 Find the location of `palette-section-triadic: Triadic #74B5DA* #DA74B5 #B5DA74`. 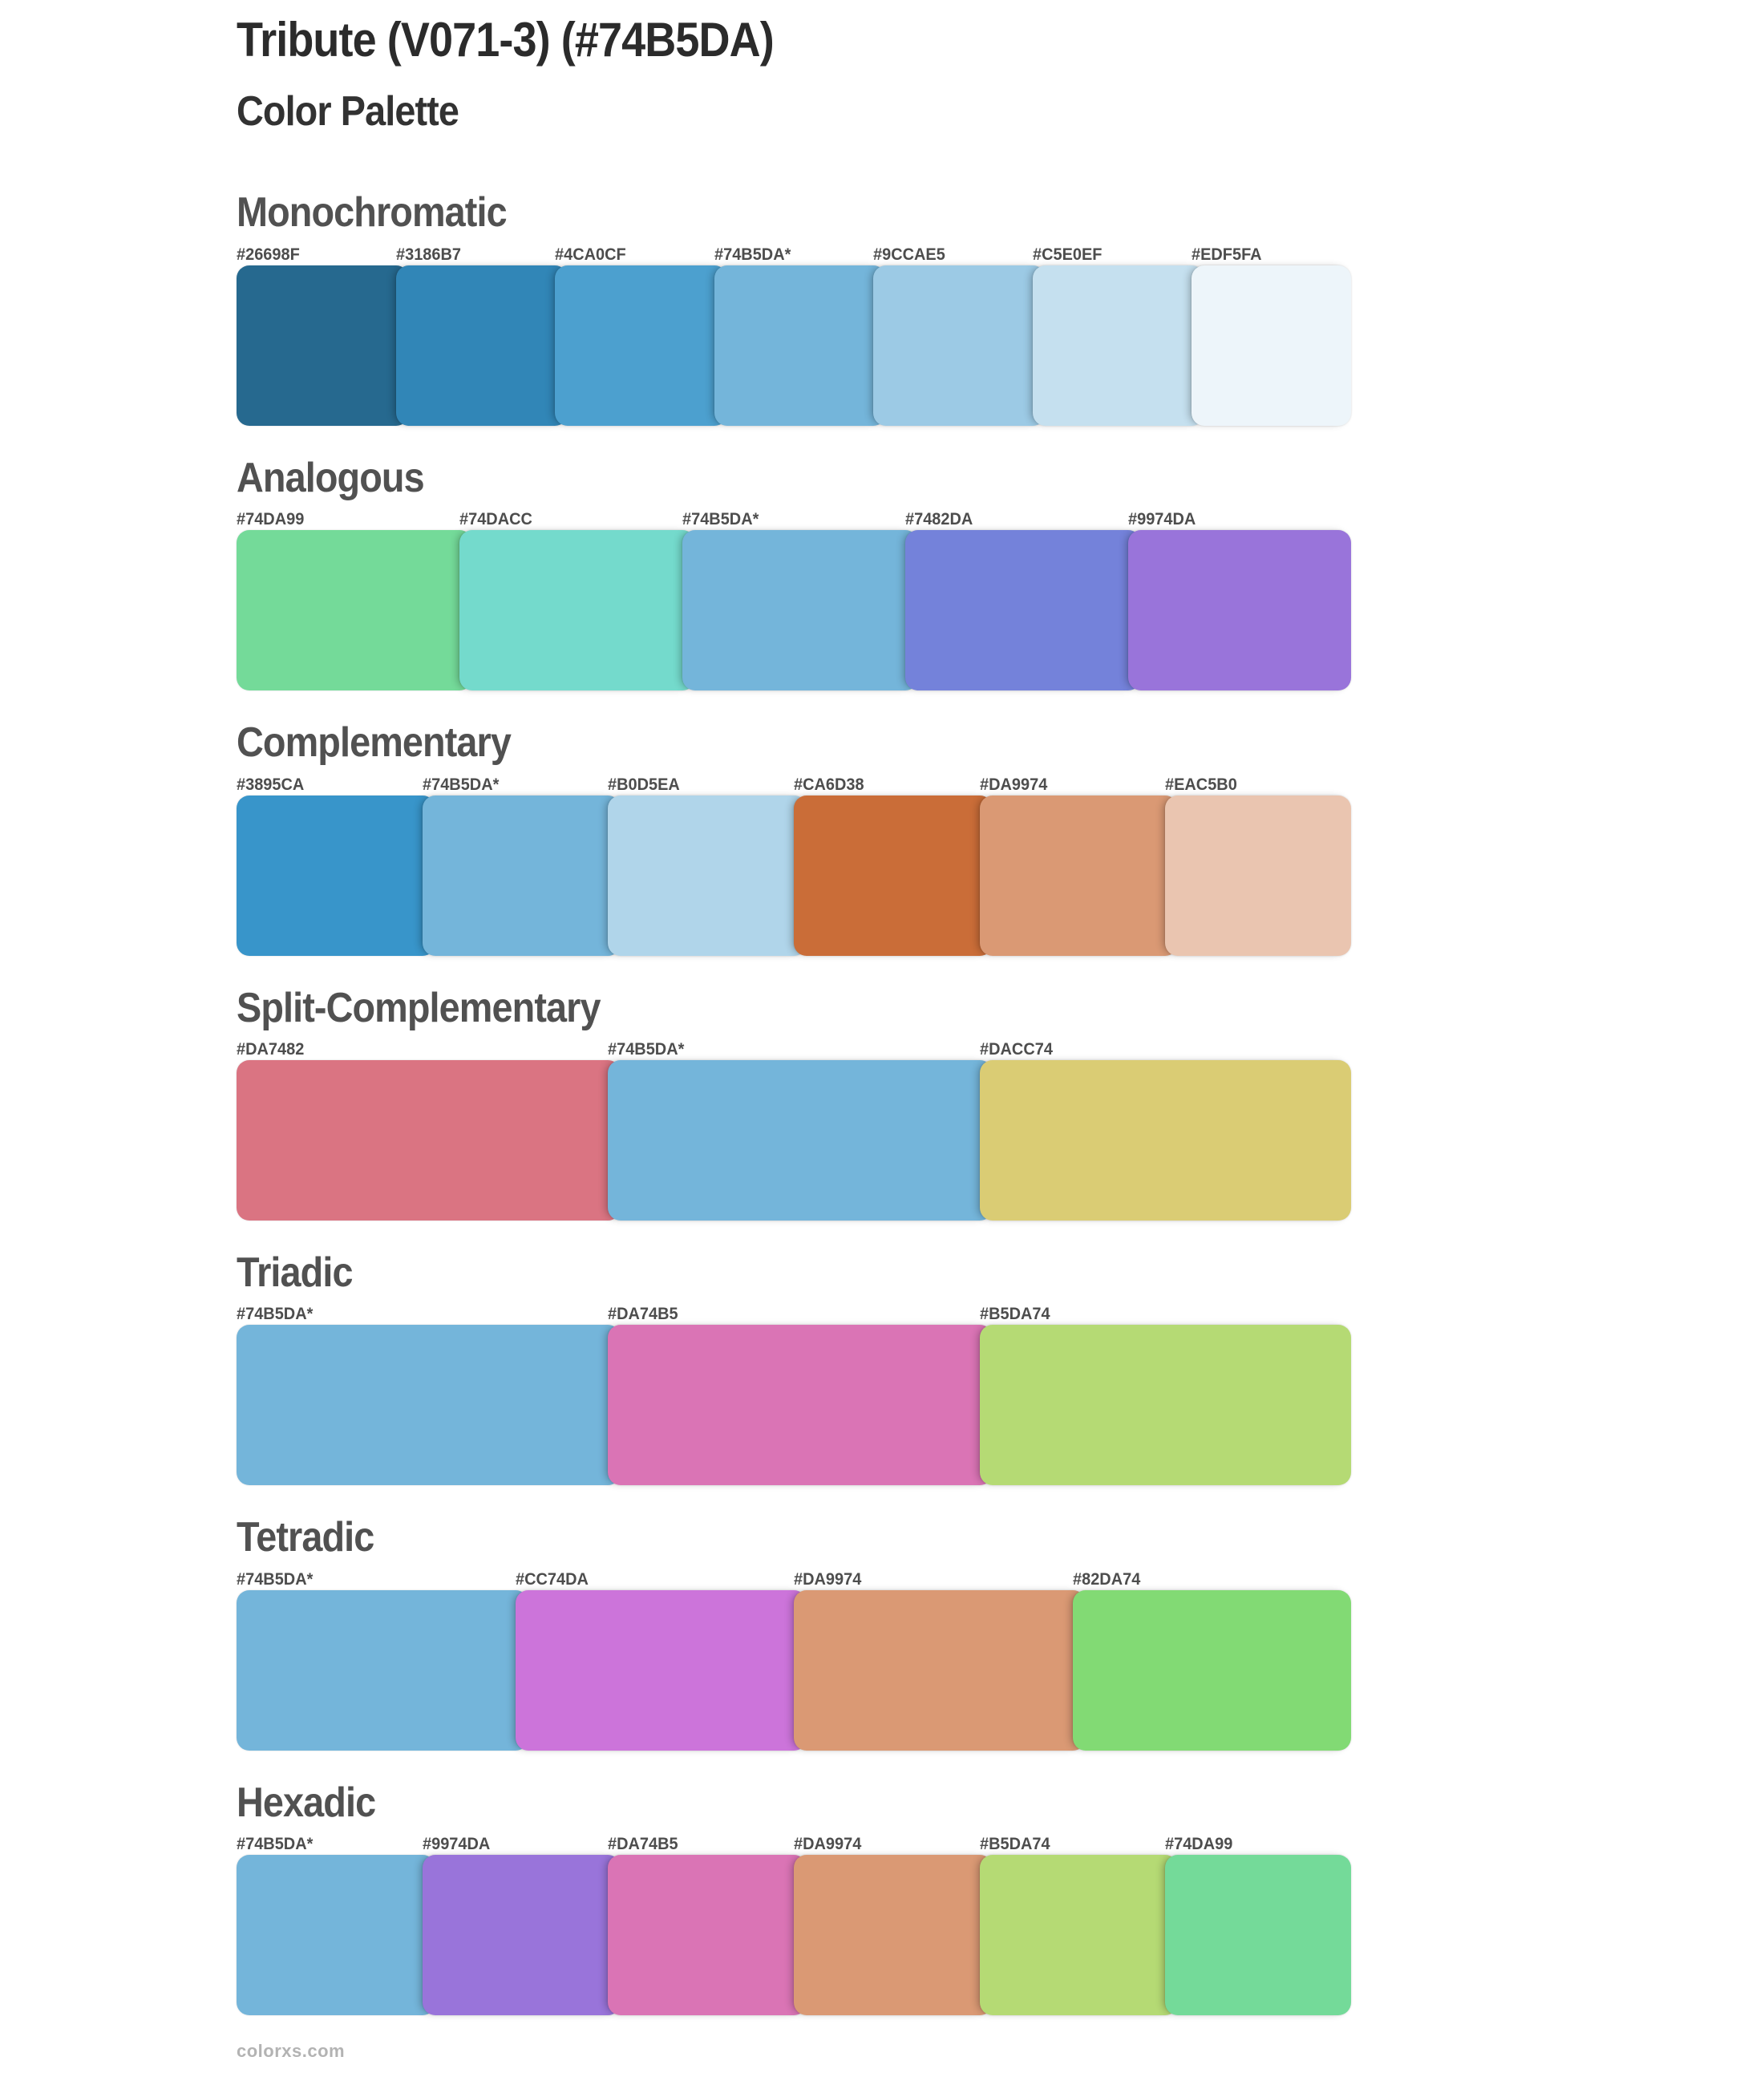

palette-section-triadic: Triadic #74B5DA* #DA74B5 #B5DA74 is located at coordinates (794, 1367).